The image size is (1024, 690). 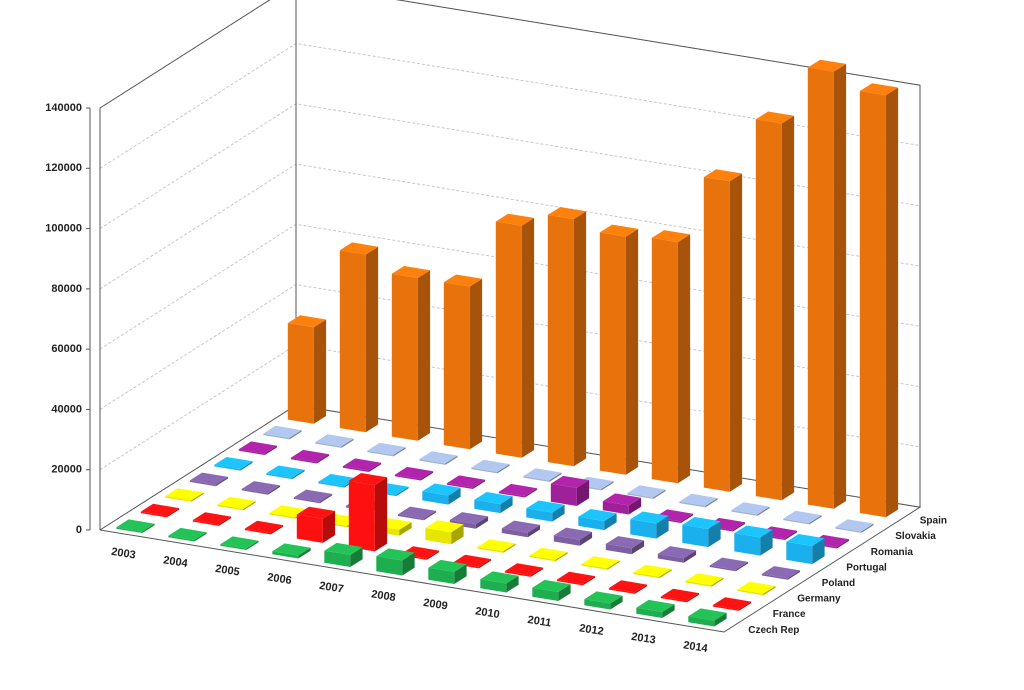 I want to click on y-tick-label: 80000, so click(x=66, y=289).